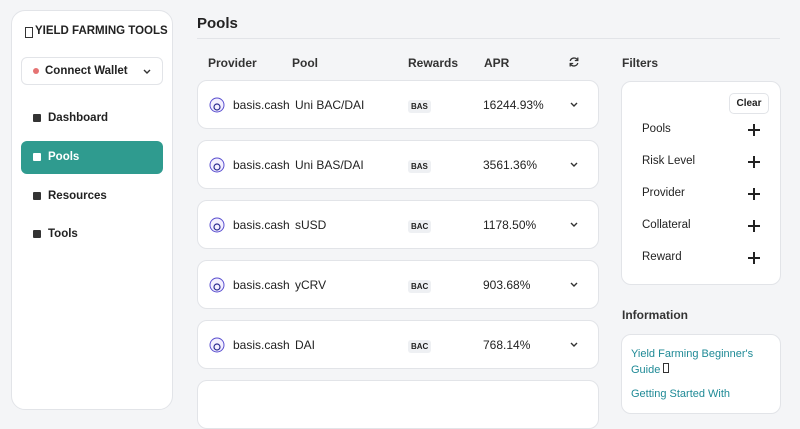 Image resolution: width=800 pixels, height=429 pixels. I want to click on apr: 1178.50%, so click(510, 225).